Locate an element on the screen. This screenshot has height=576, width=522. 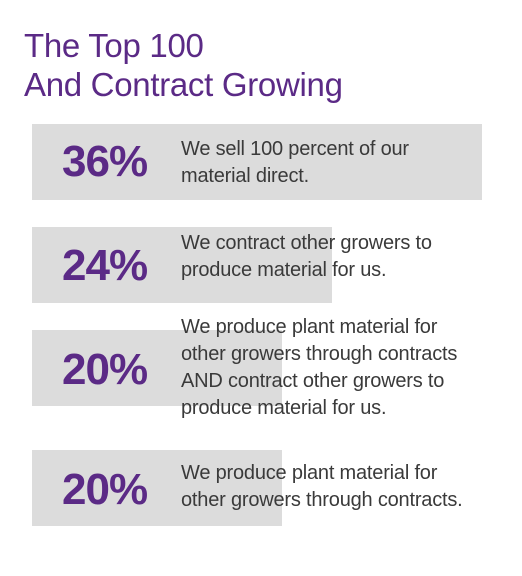
chart-title: The Top 100 And Contract Growing is located at coordinates (183, 65).